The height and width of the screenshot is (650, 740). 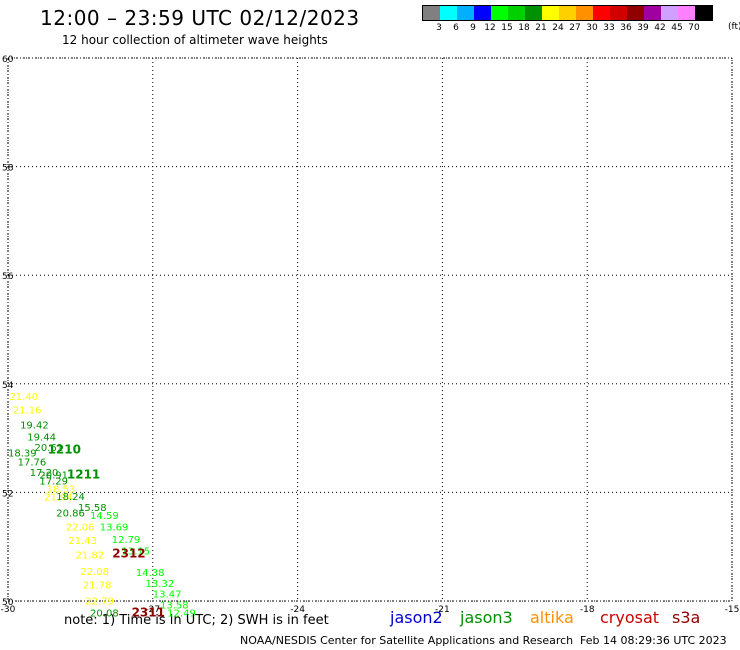 I want to click on page-title: 12:00 – 23:59 UTC 02/12/2023, so click(x=200, y=18).